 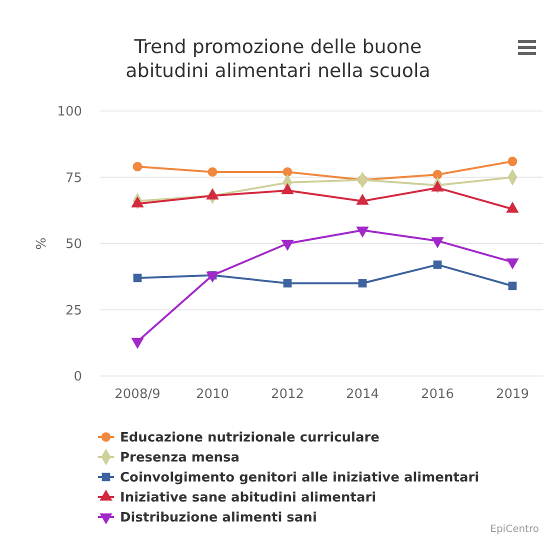 What do you see at coordinates (42, 243) in the screenshot?
I see `y-axis-title: %` at bounding box center [42, 243].